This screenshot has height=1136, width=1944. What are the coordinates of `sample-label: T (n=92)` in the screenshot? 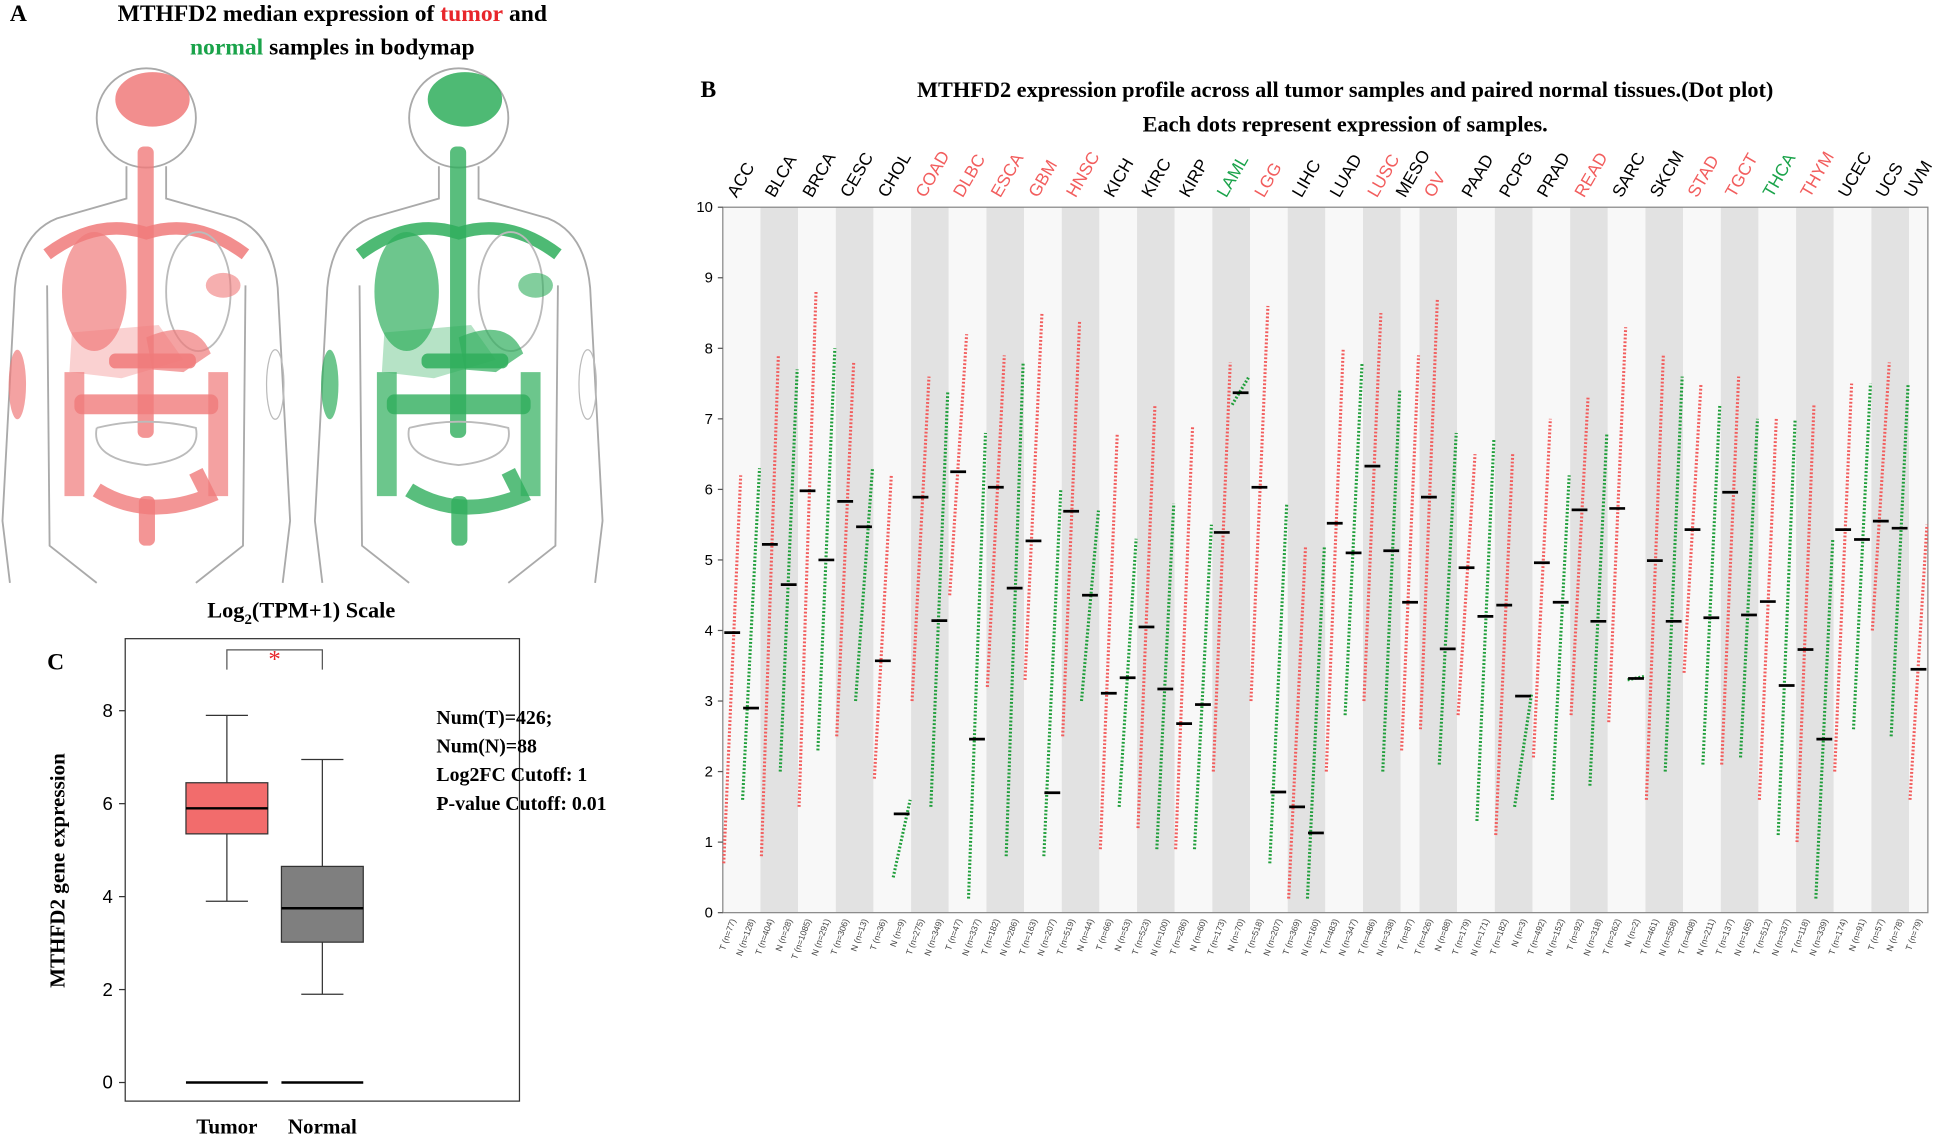 It's located at (1575, 934).